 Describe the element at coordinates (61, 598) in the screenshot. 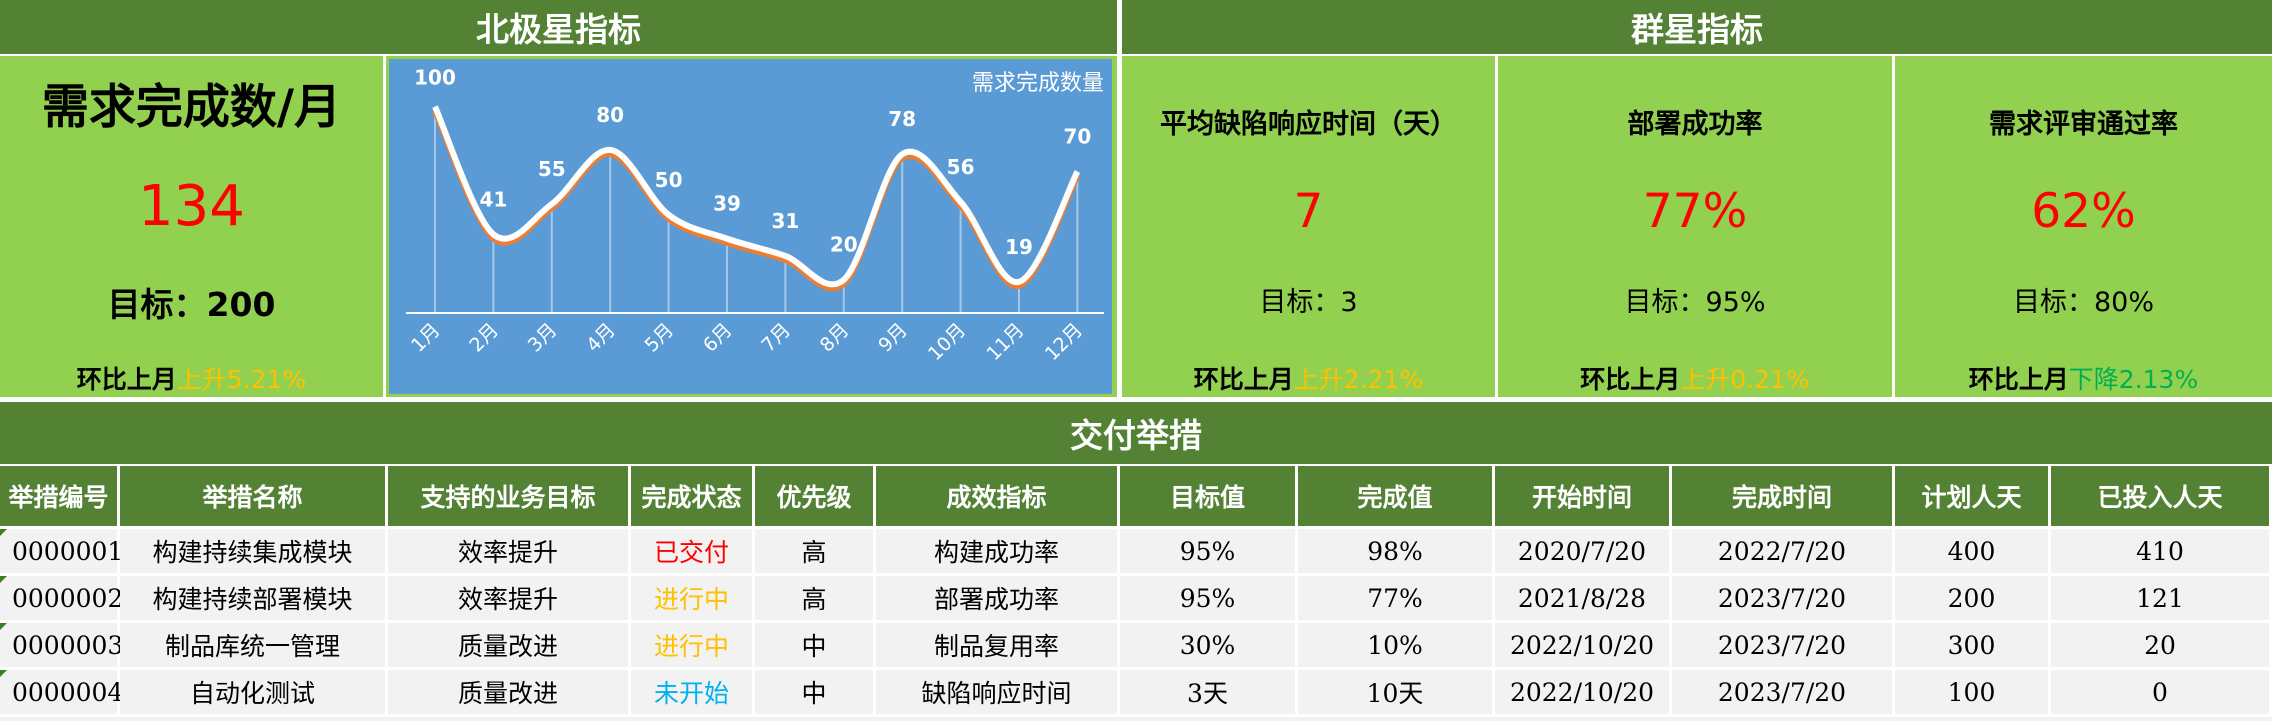

I see `table-cell: 0000002` at that location.